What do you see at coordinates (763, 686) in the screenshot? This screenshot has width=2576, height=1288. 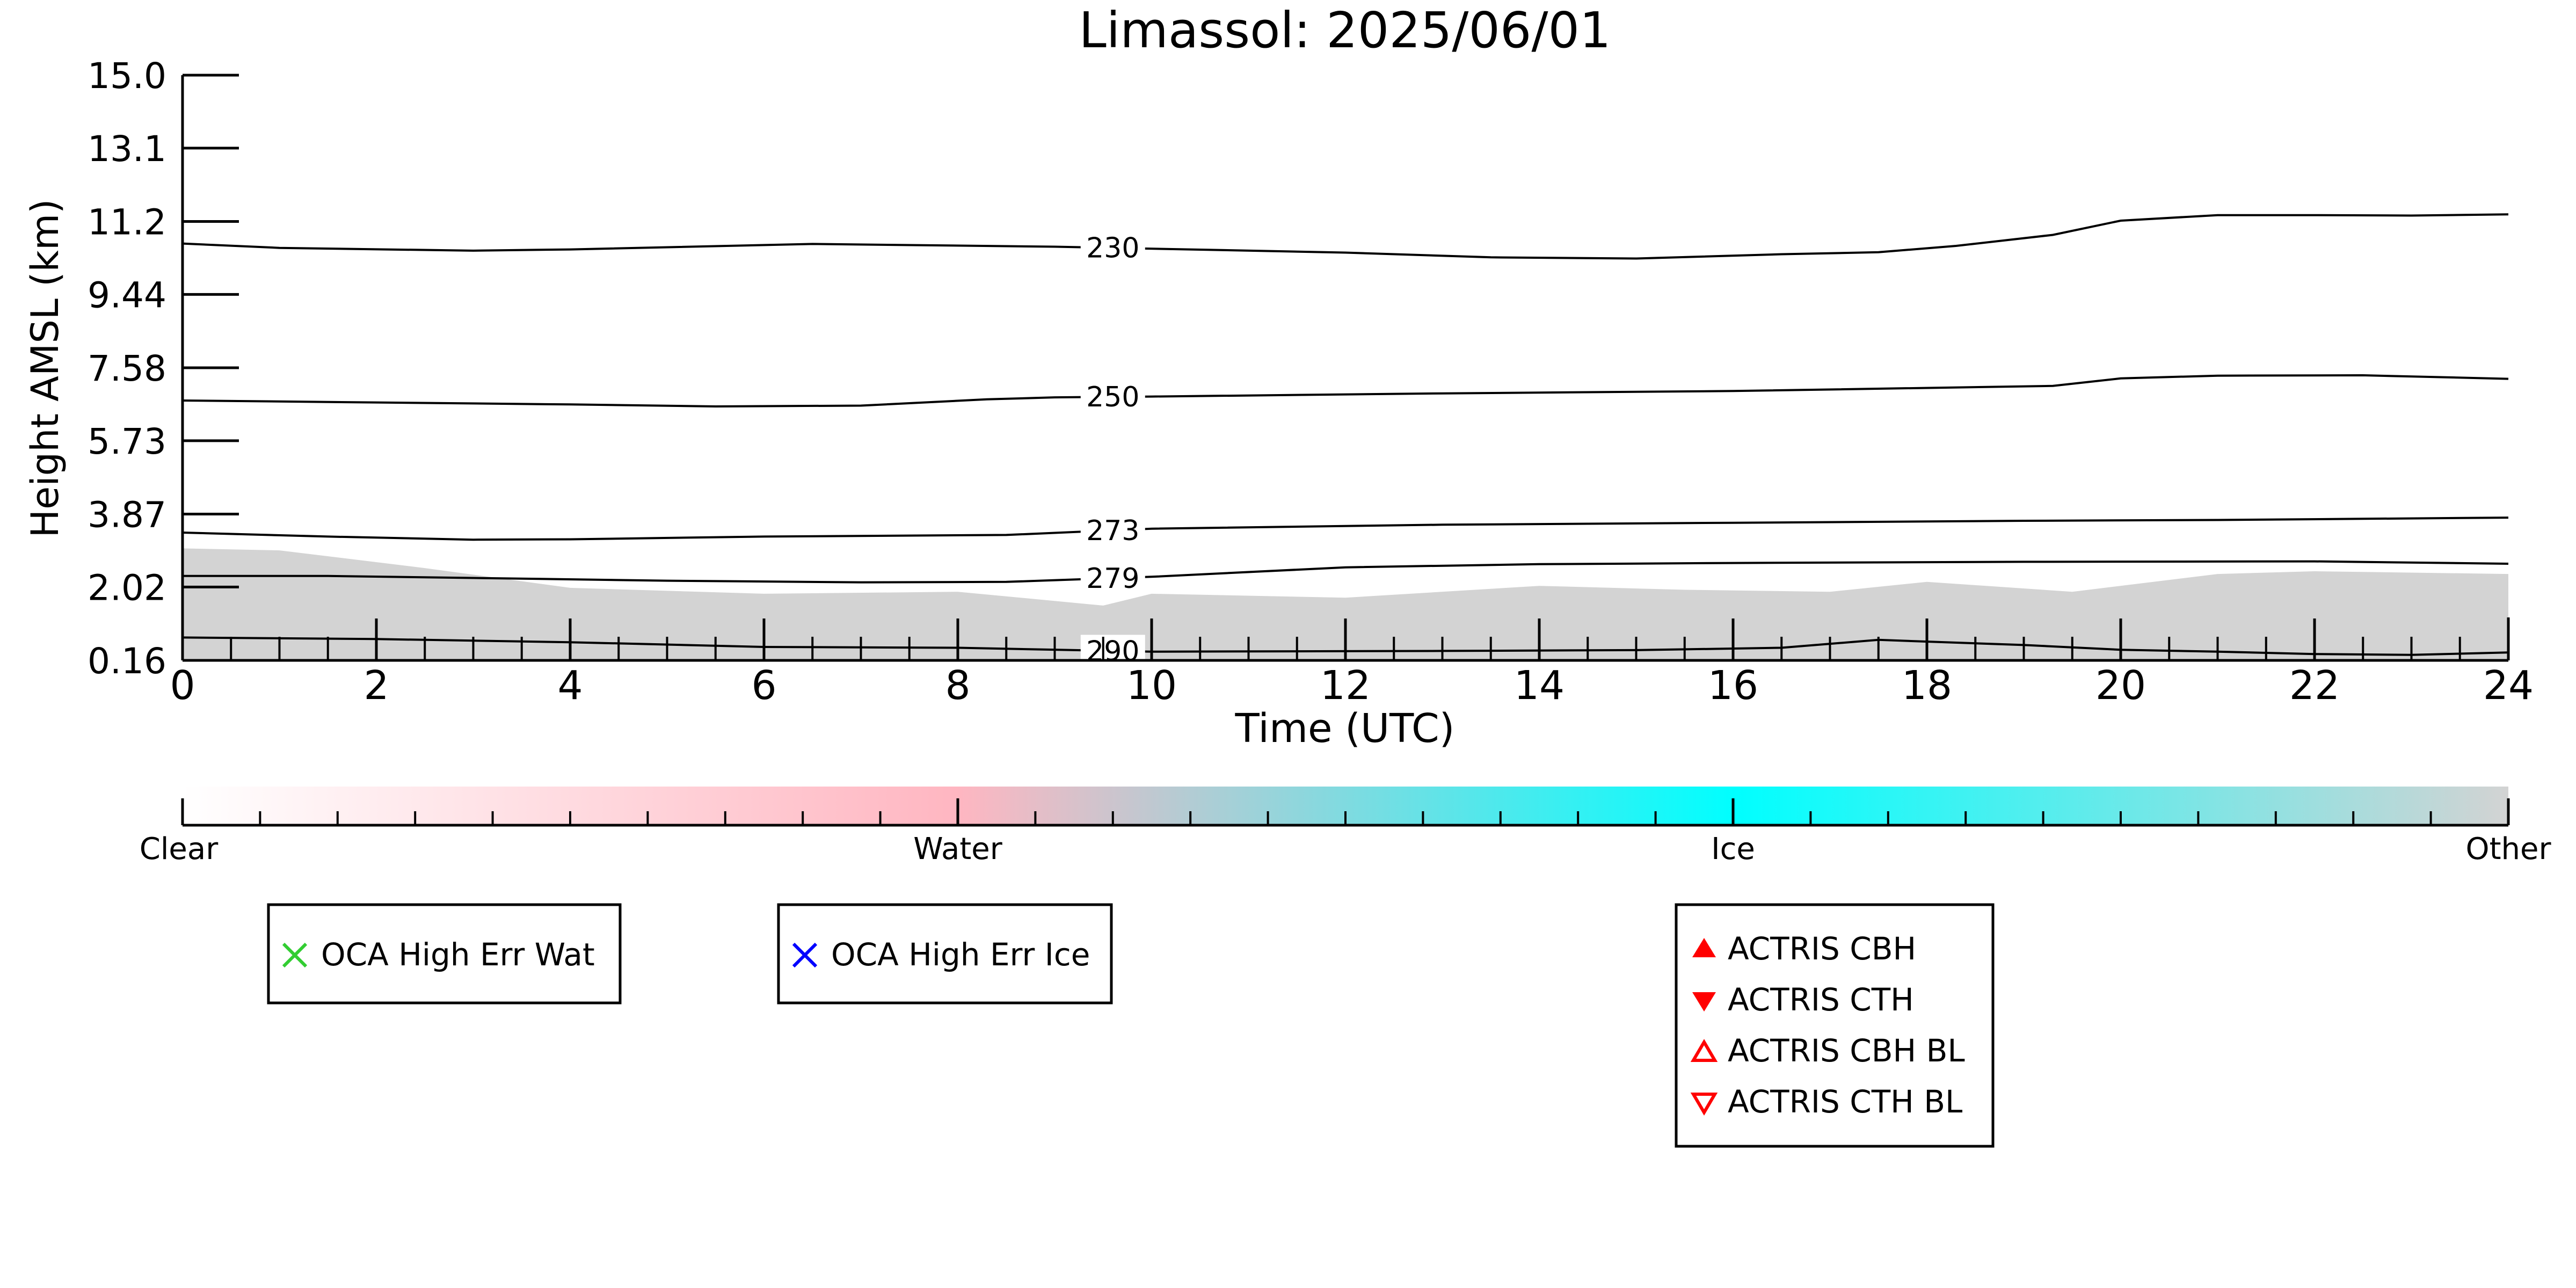 I see `x-tick-label: 6` at bounding box center [763, 686].